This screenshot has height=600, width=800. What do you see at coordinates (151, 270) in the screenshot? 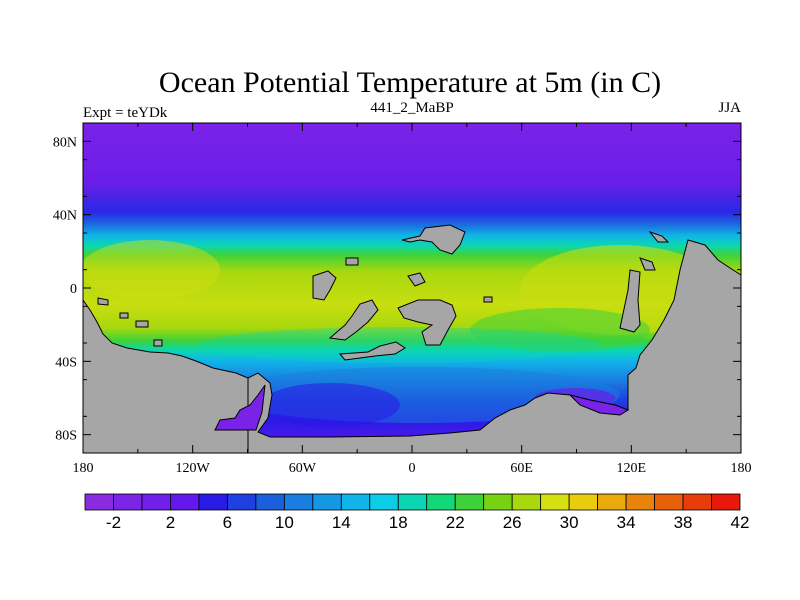
I see `warm-pool-west` at bounding box center [151, 270].